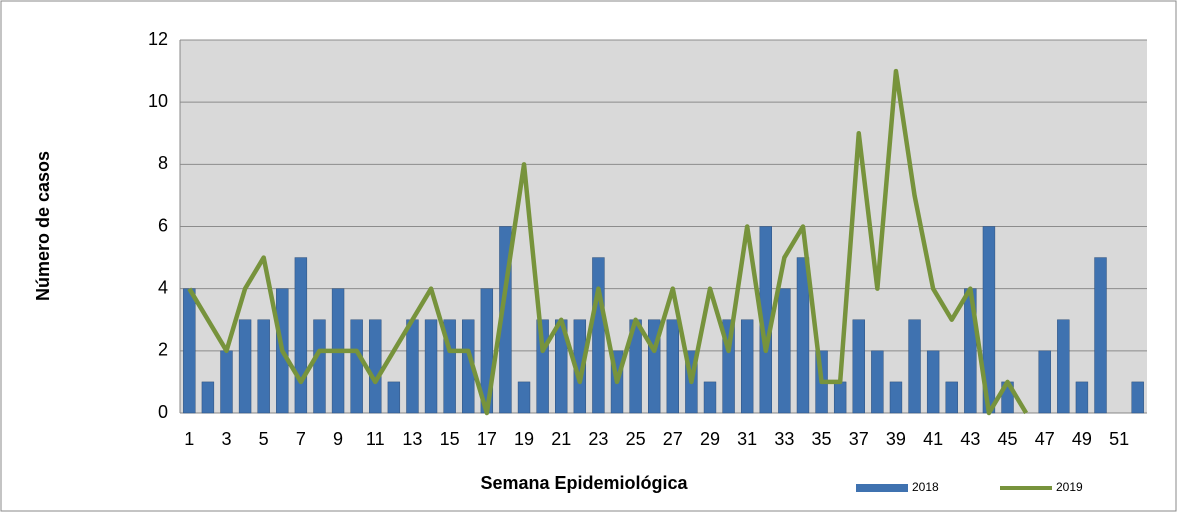  I want to click on x-tick-label: 27, so click(673, 439).